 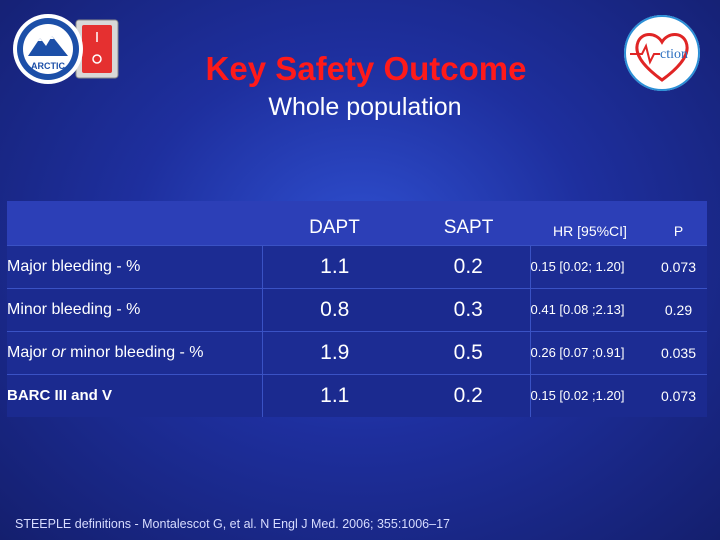 What do you see at coordinates (334, 352) in the screenshot?
I see `dapt-value: 1.9` at bounding box center [334, 352].